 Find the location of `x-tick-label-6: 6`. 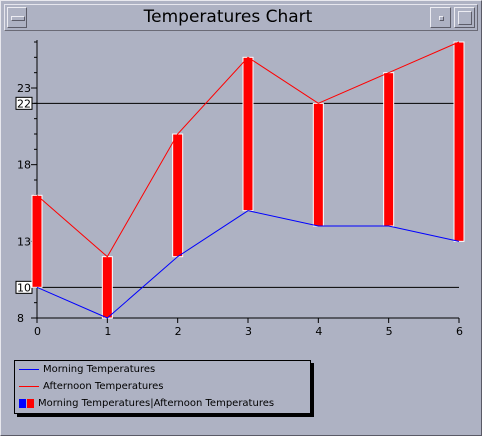

x-tick-label-6: 6 is located at coordinates (459, 331).